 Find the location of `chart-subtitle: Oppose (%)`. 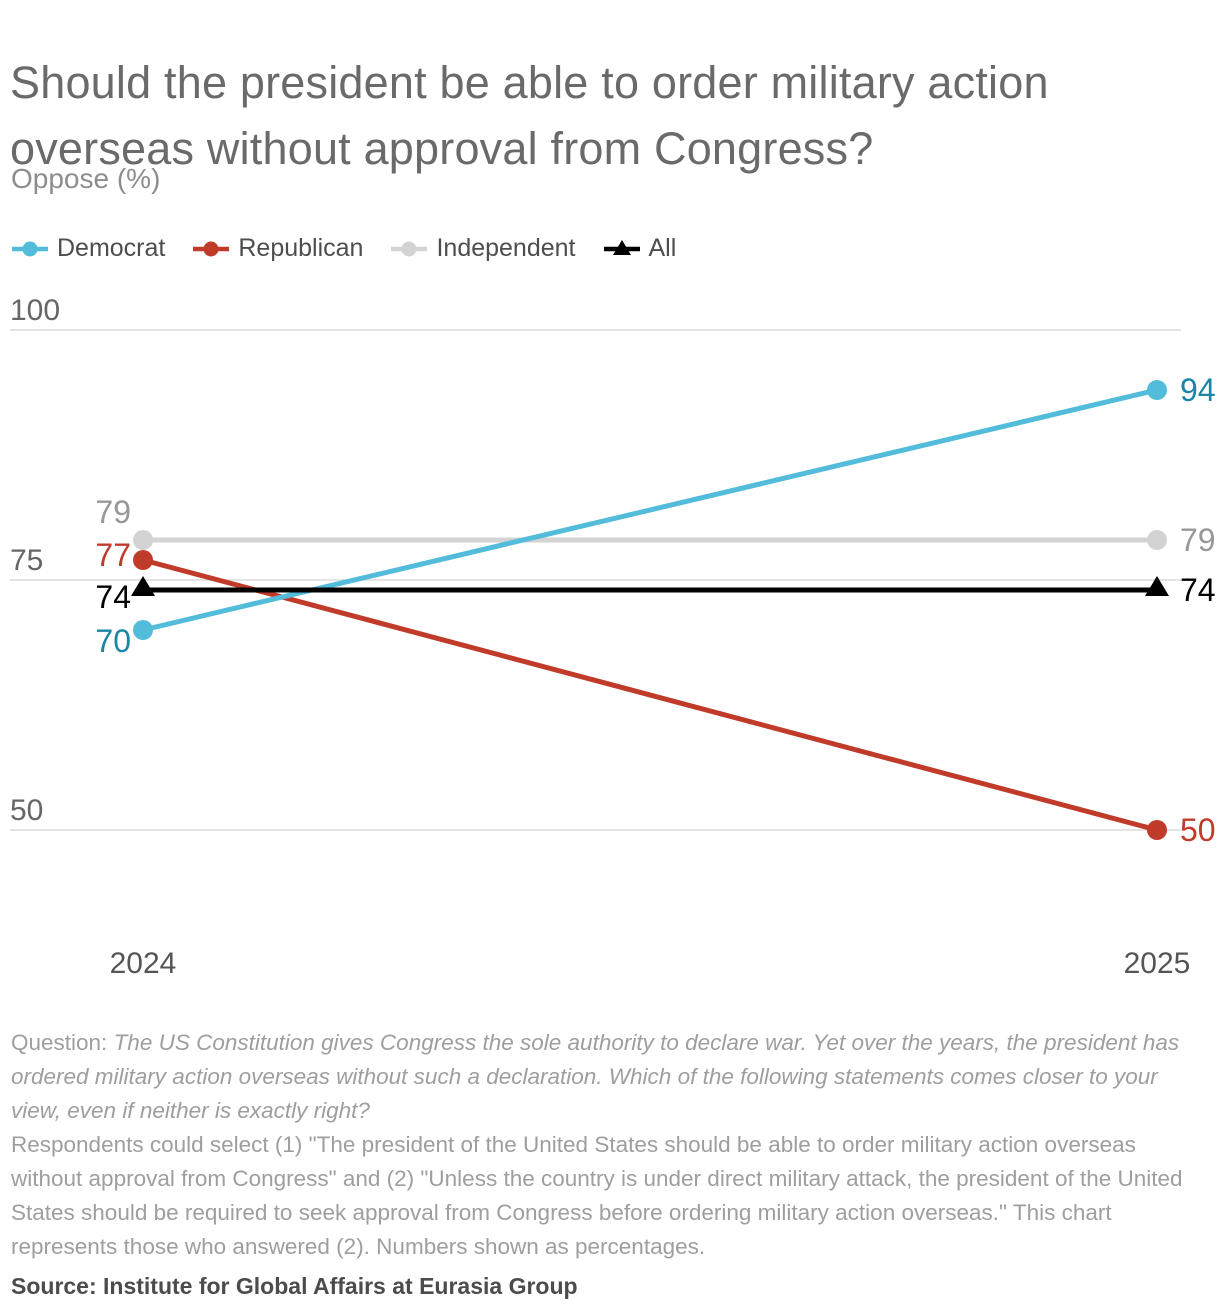

chart-subtitle: Oppose (%) is located at coordinates (86, 178).